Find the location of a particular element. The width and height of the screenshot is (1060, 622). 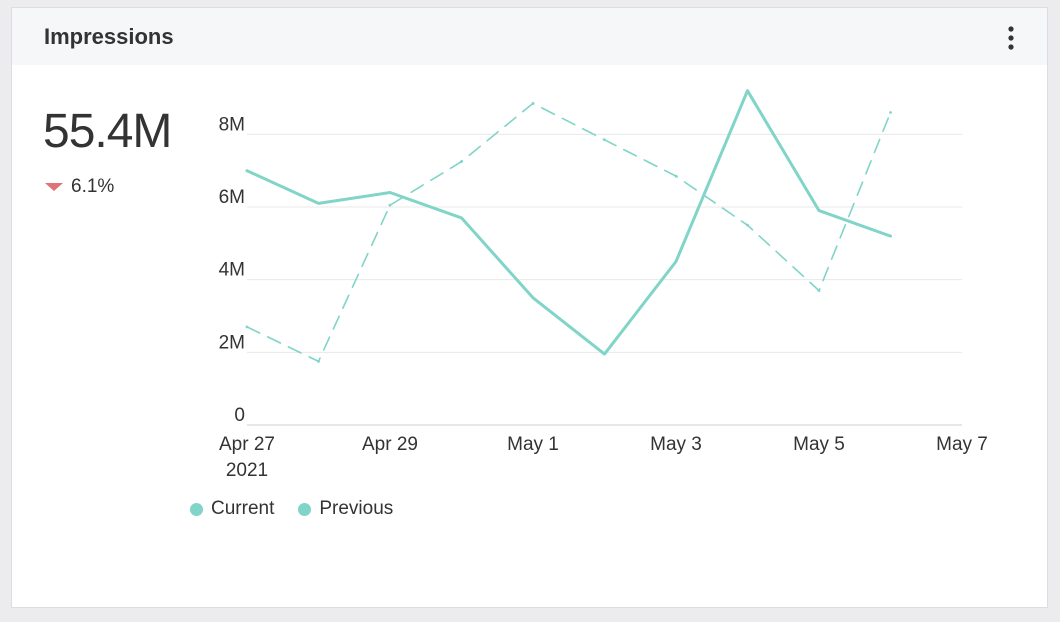

x-tick-label: May 3 is located at coordinates (676, 444).